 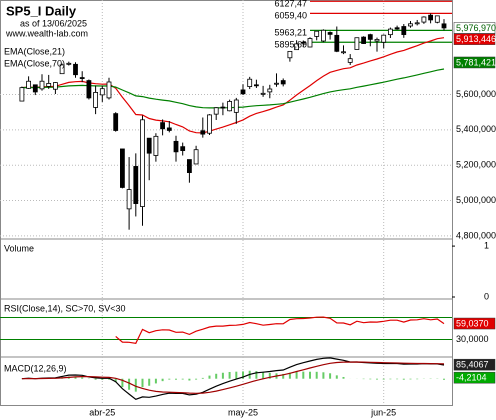 I want to click on y-tick-label: 30,0000, so click(x=472, y=339).